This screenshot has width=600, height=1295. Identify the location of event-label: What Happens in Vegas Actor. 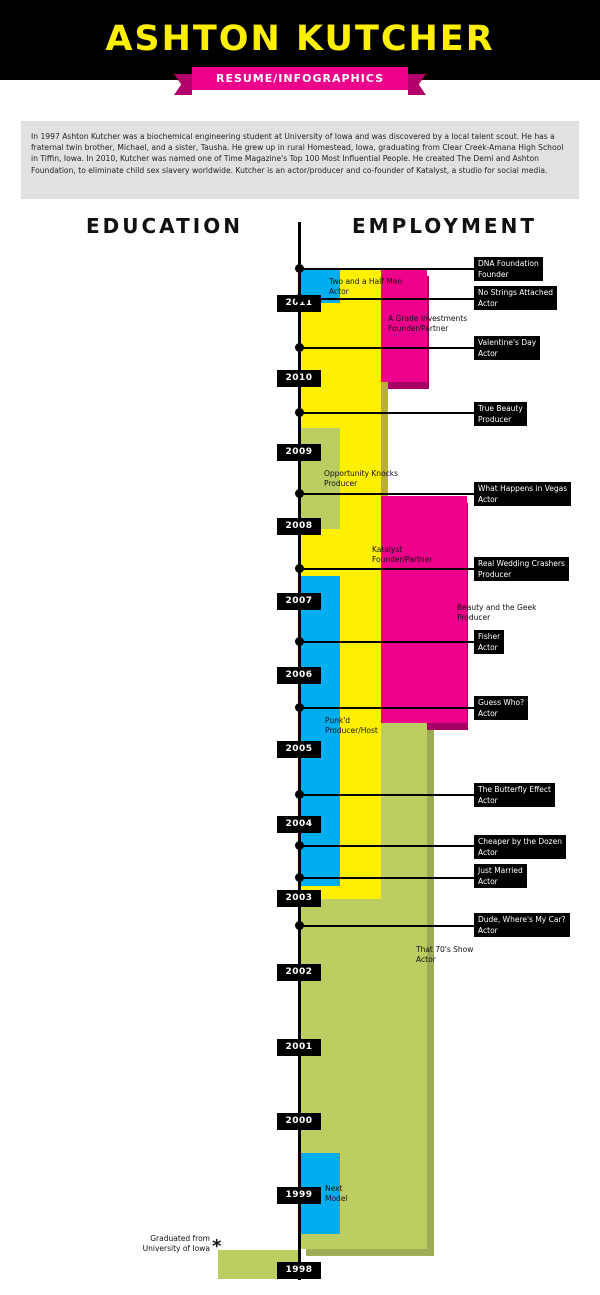
(523, 494).